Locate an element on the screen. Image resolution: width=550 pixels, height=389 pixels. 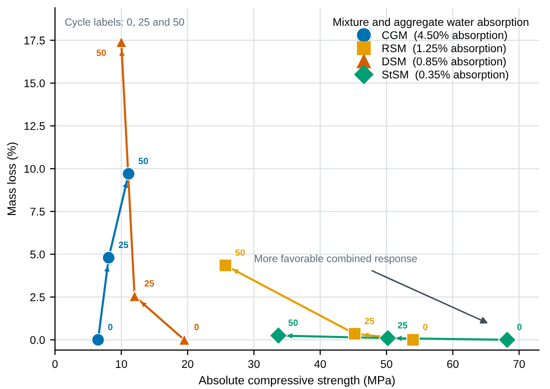
y-tick-label: 5.0 is located at coordinates (37, 254).